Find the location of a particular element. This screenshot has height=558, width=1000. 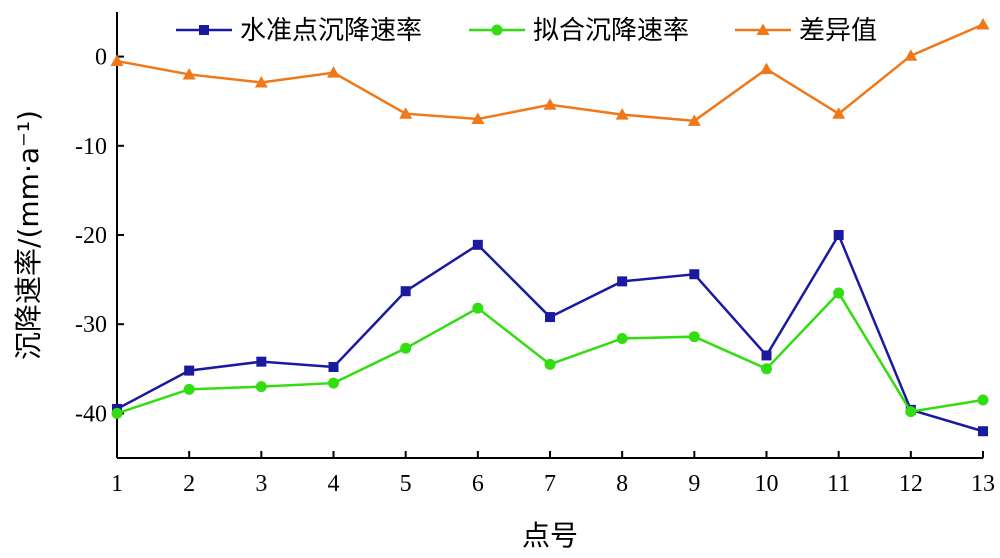

legend-item-3: 差异值 is located at coordinates (806, 31).